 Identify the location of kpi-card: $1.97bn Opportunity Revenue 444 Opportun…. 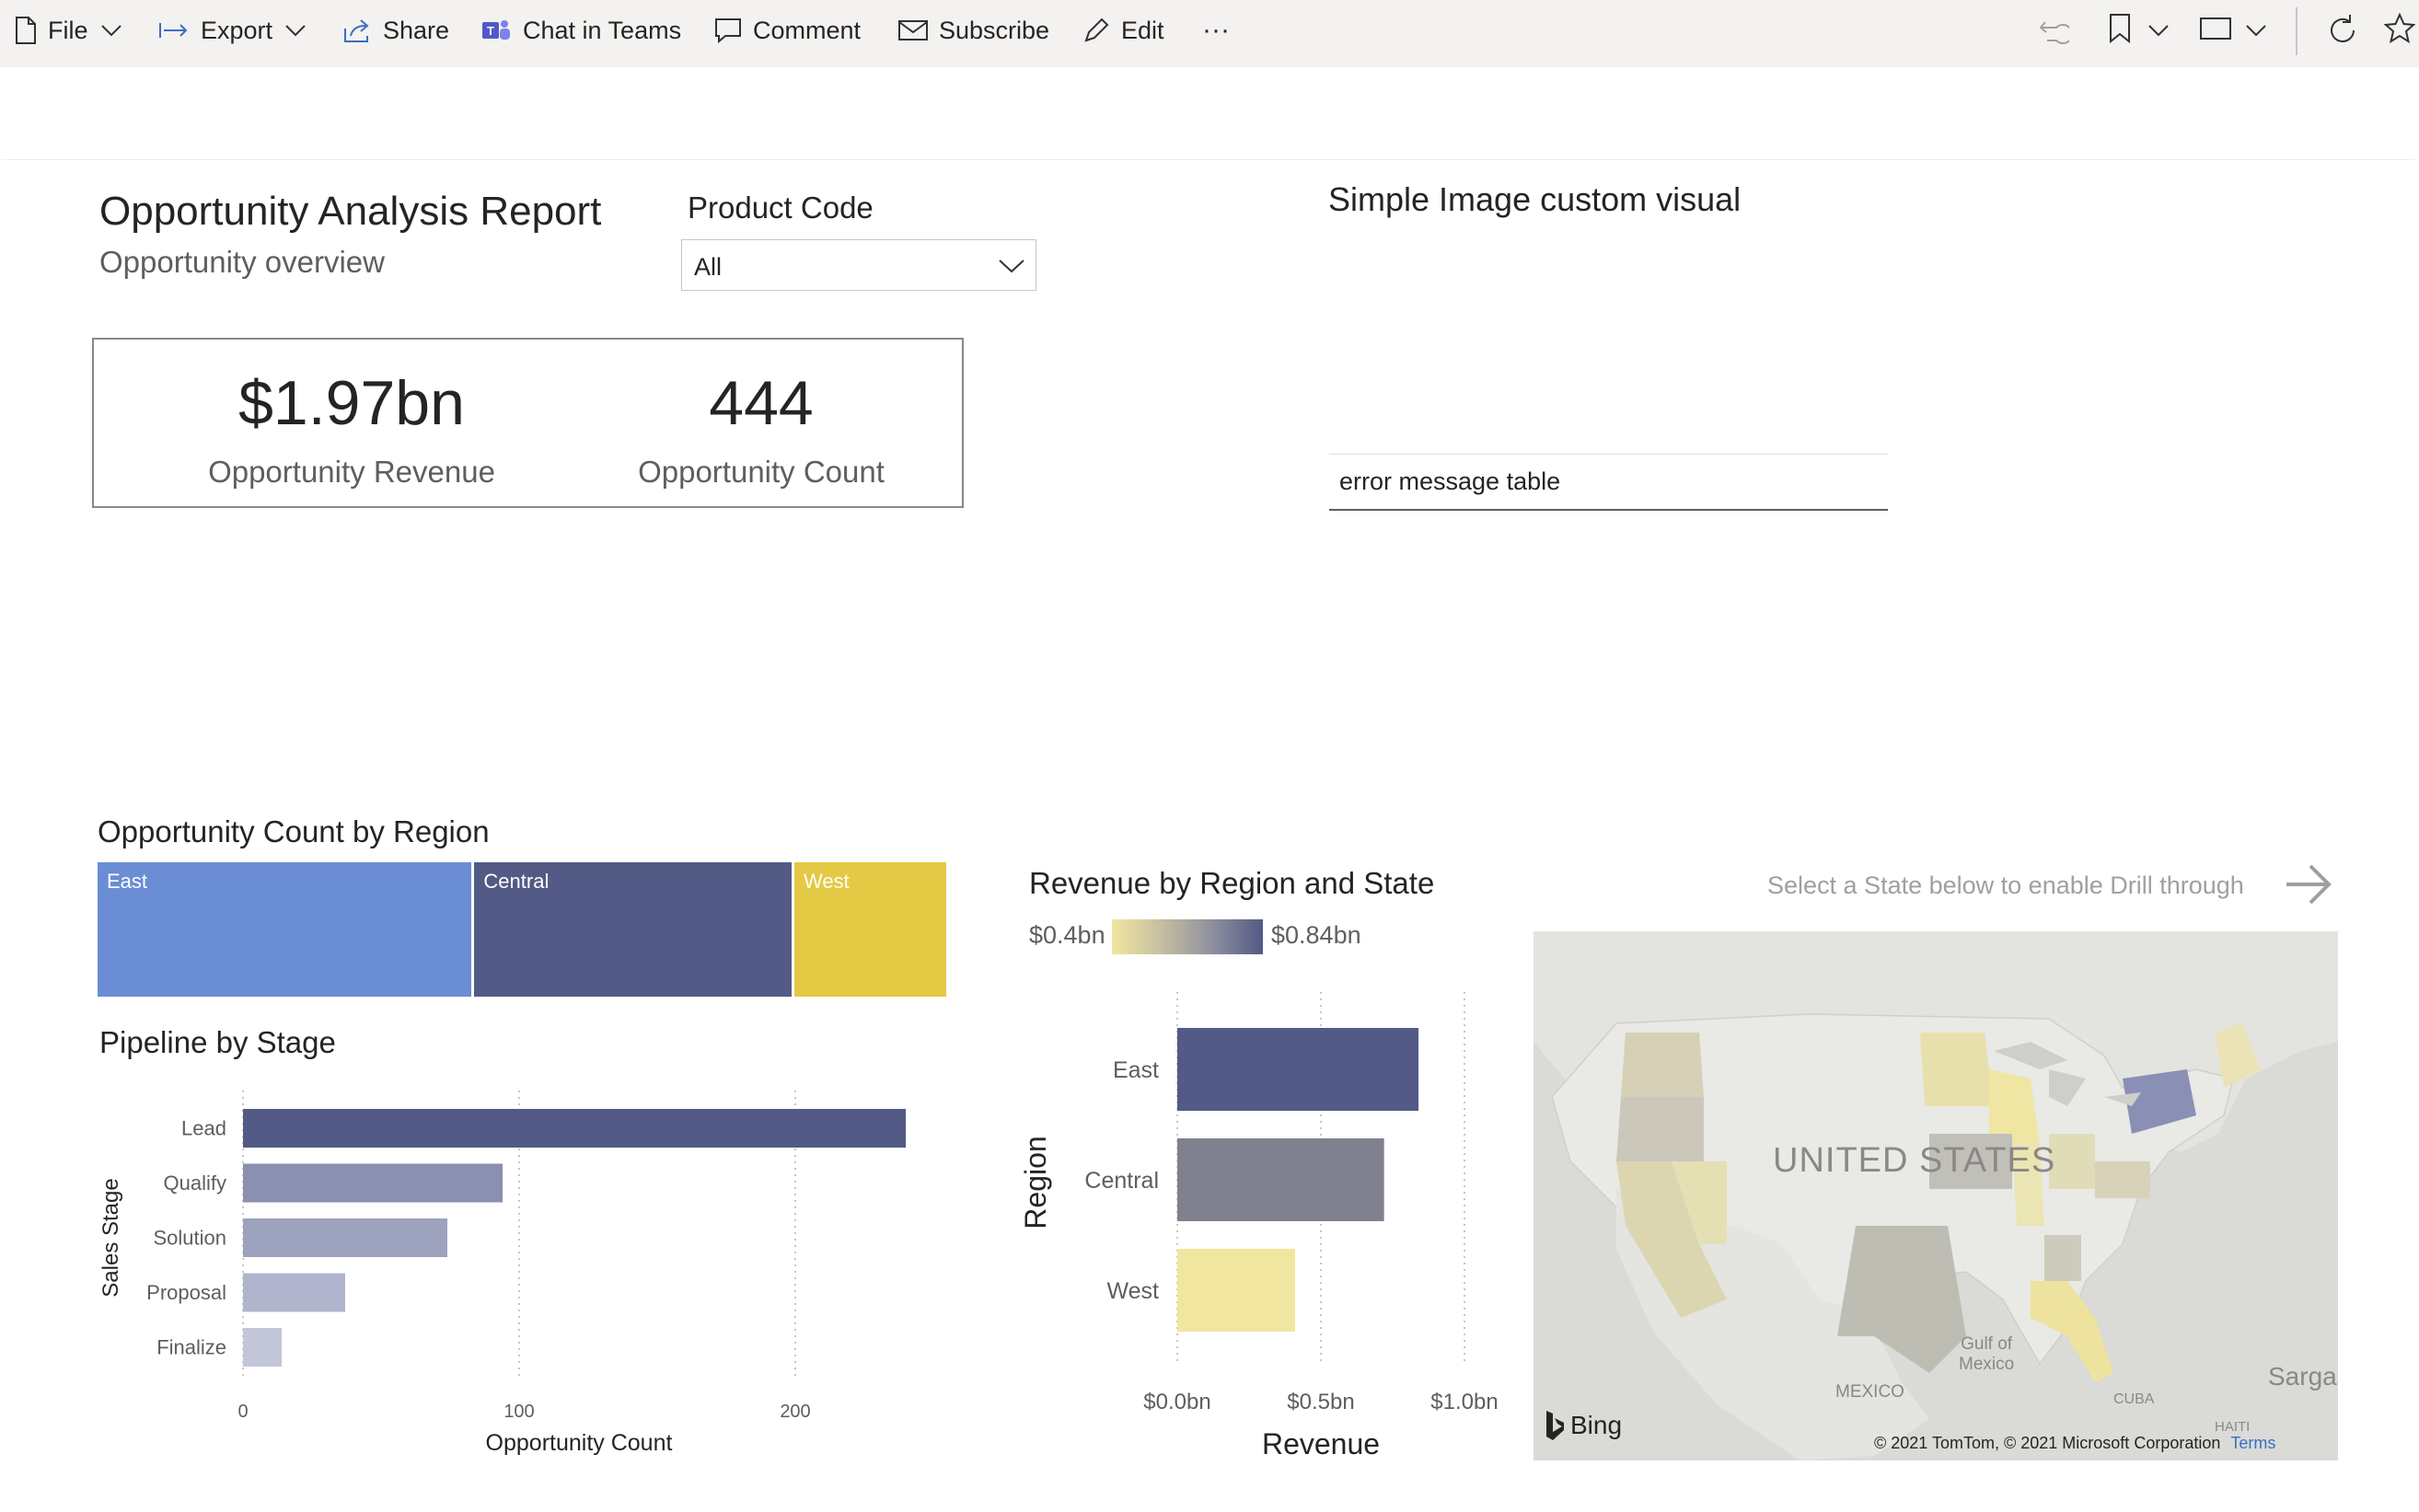
(528, 423).